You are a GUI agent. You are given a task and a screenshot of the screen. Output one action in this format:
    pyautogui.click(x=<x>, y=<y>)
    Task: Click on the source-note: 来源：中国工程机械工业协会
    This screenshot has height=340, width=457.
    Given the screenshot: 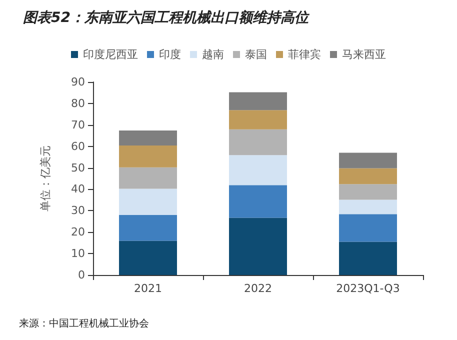 What is the action you would take?
    pyautogui.click(x=84, y=324)
    